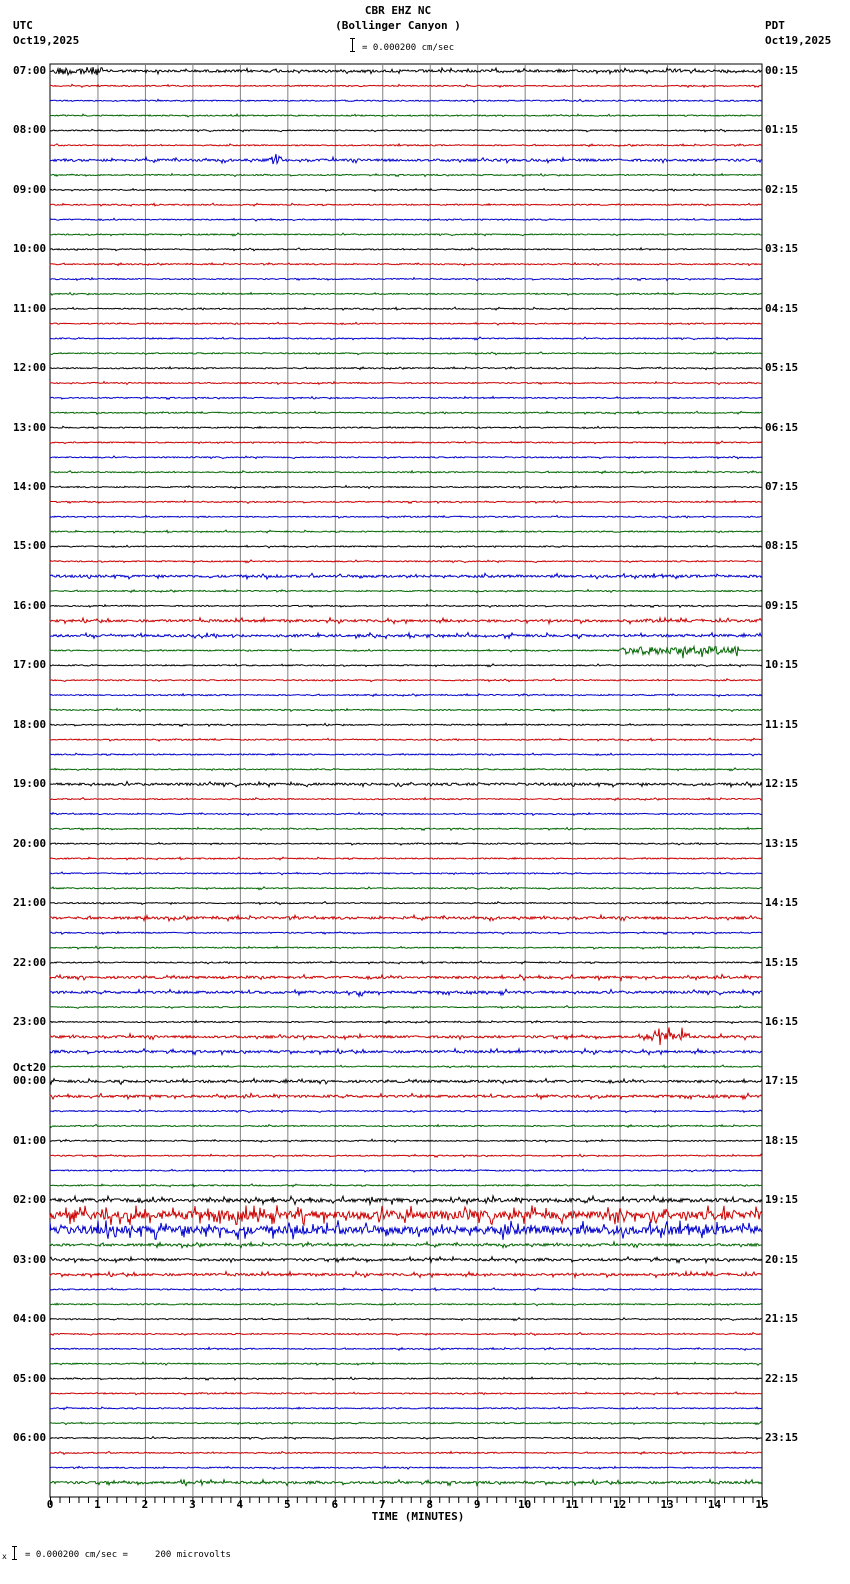  I want to click on utc-hour-label: 01:00, so click(30, 1140).